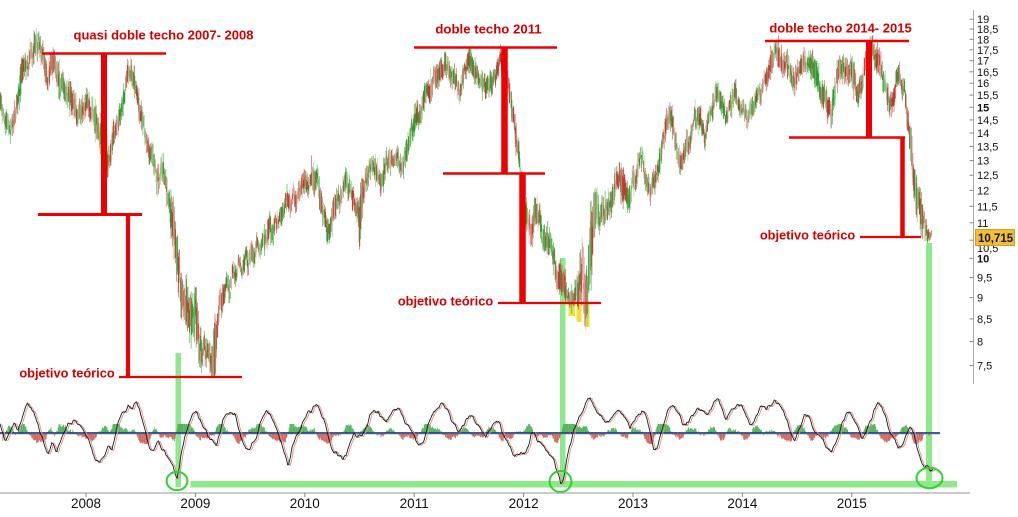  Describe the element at coordinates (164, 35) in the screenshot. I see `svg-text: quasi doble techo 2007- 2008` at that location.